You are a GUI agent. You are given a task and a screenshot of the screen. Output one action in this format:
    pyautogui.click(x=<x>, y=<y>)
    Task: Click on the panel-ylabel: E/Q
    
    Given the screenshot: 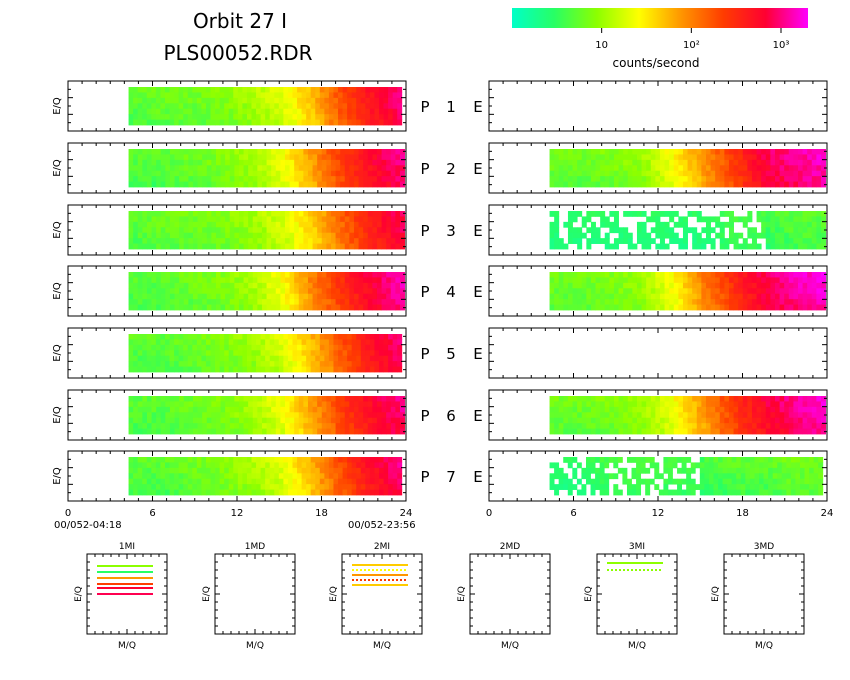 What is the action you would take?
    pyautogui.click(x=57, y=353)
    